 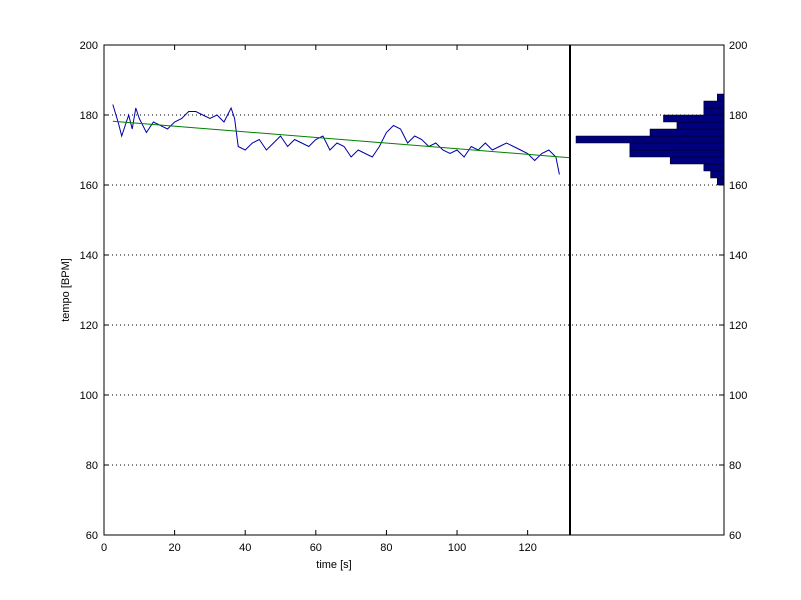 What do you see at coordinates (738, 326) in the screenshot?
I see `y-tick-label-right: 120` at bounding box center [738, 326].